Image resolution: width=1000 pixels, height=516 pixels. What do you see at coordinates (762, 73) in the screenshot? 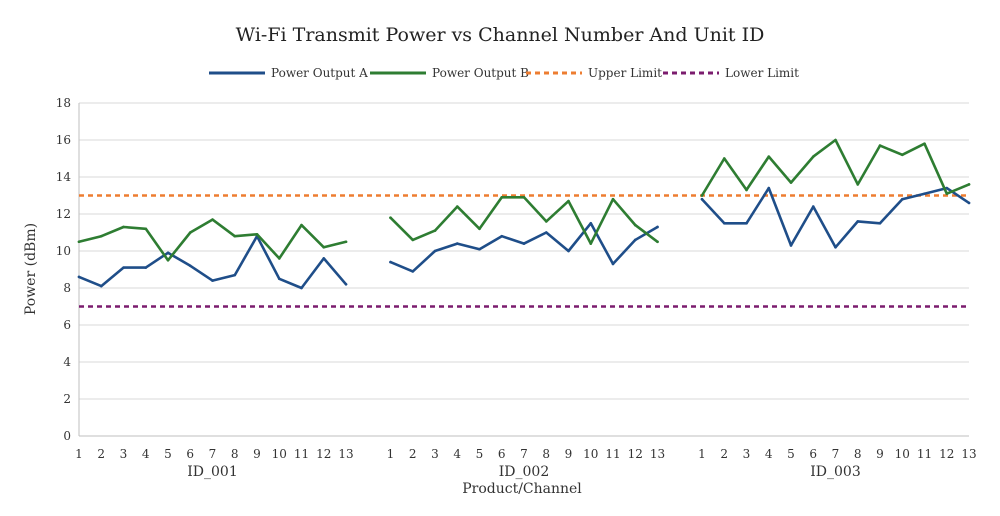
I see `legend-label: Lower Limit` at bounding box center [762, 73].